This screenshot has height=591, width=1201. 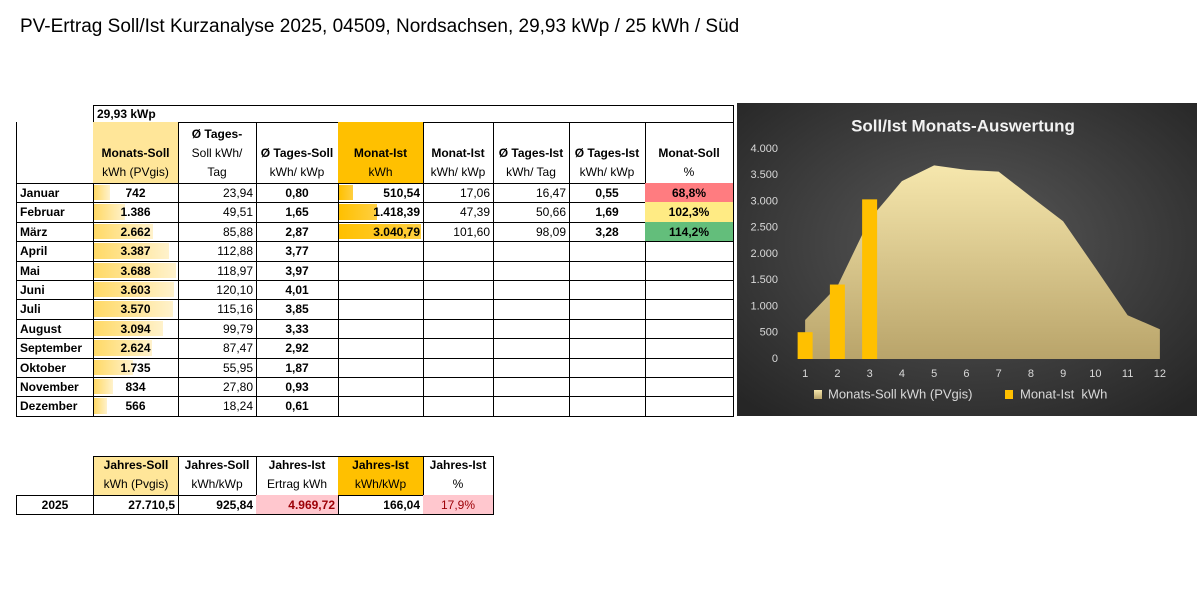 What do you see at coordinates (237, 212) in the screenshot?
I see `cell-value: 49,51` at bounding box center [237, 212].